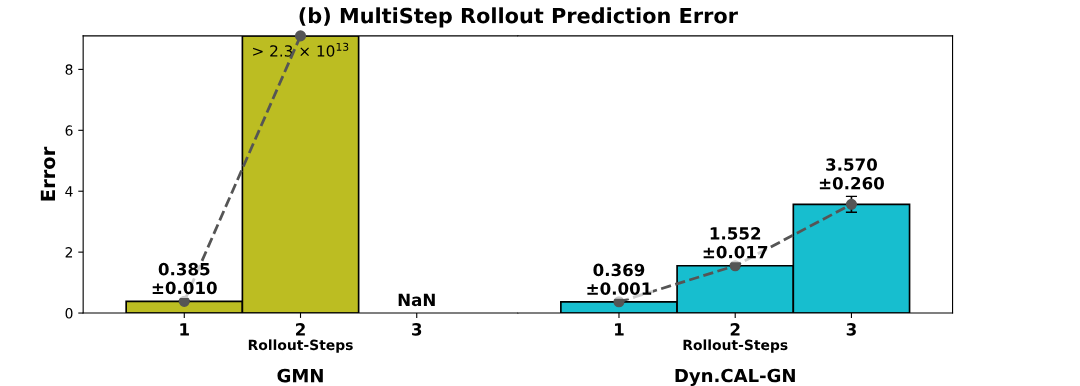  I want to click on y-tick-label: 0, so click(69, 313).